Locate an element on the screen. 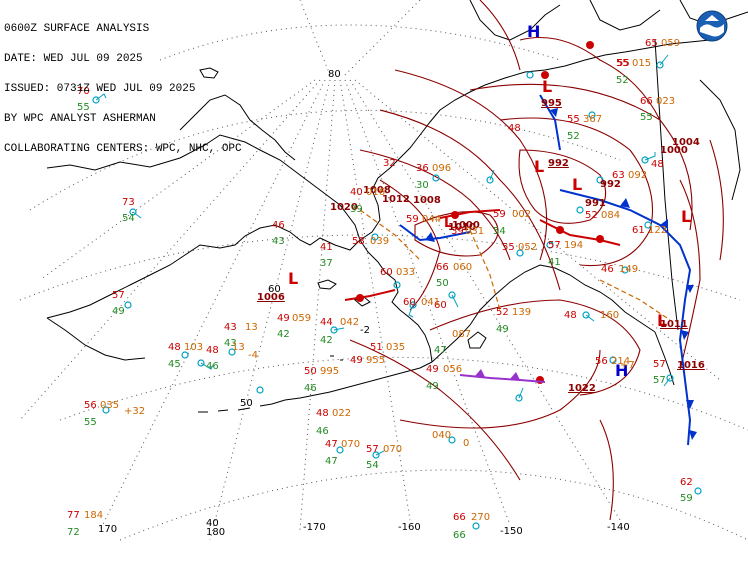 This screenshot has height=562, width=748. station-plot: 66 66 270 is located at coordinates (471, 526).